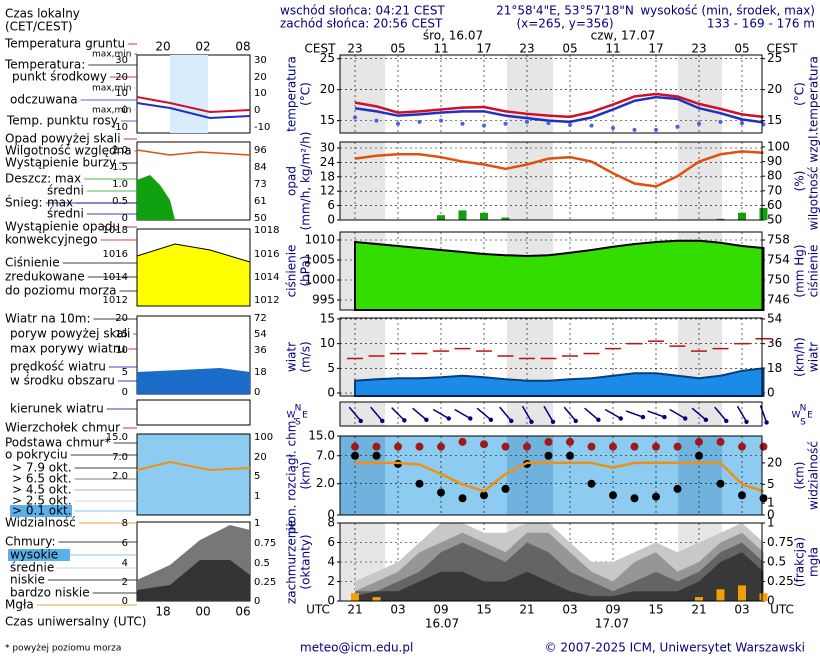 The width and height of the screenshot is (820, 660). I want to click on legend-text: Deszcz: max, so click(43, 179).